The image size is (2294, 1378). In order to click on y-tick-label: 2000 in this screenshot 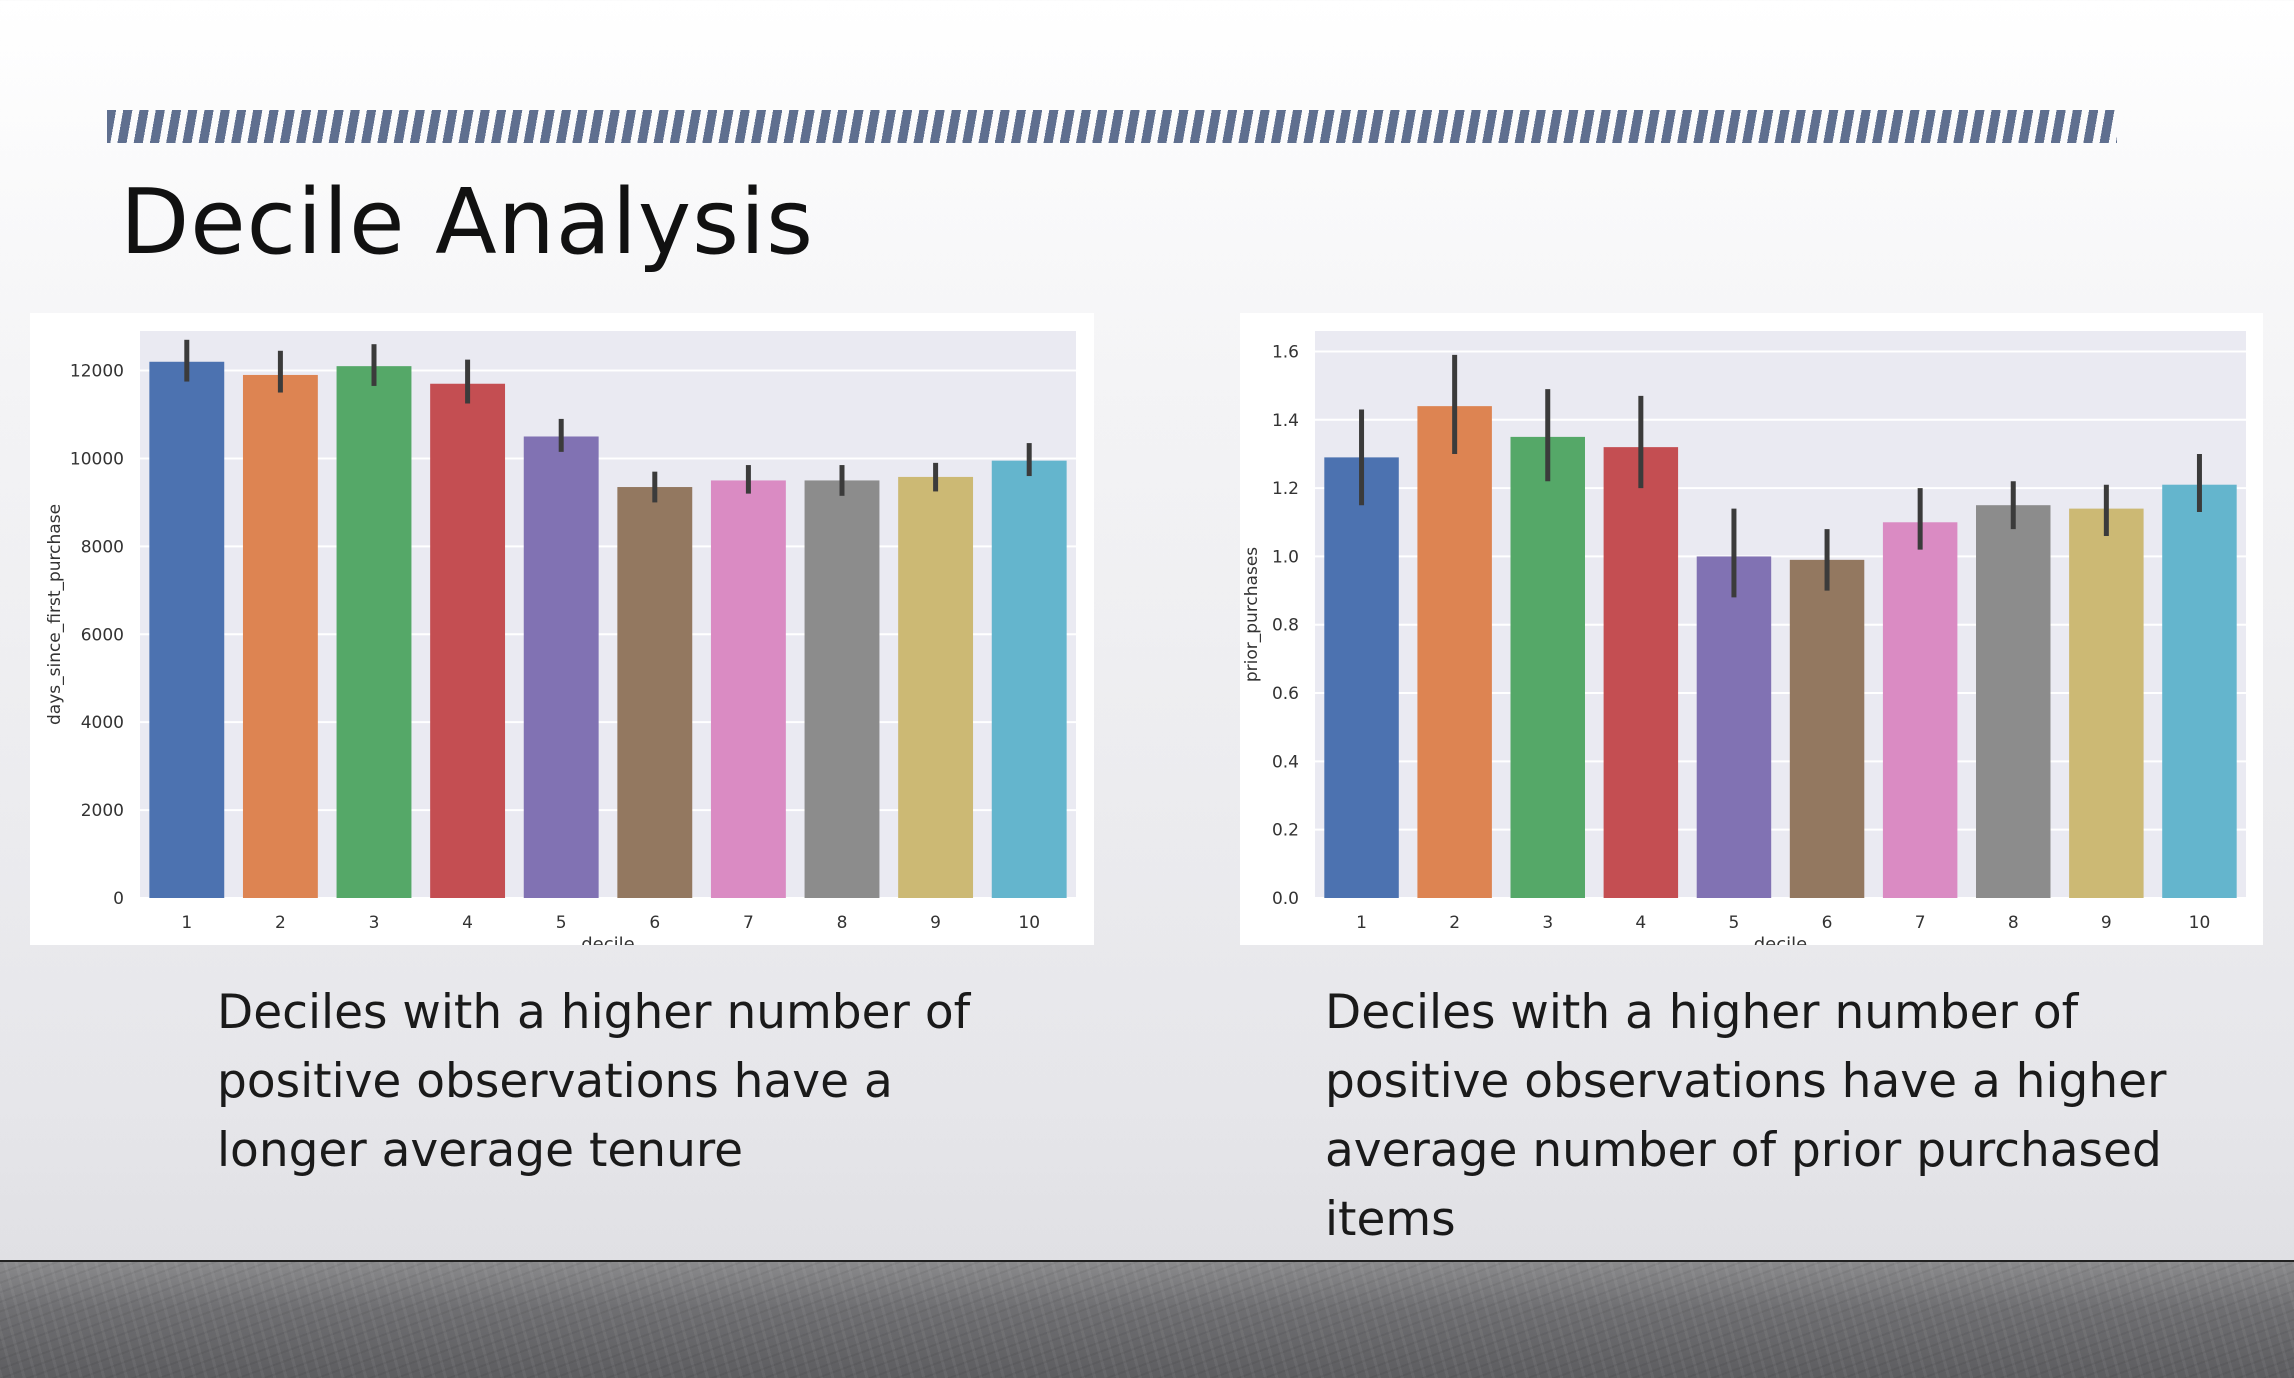, I will do `click(102, 811)`.